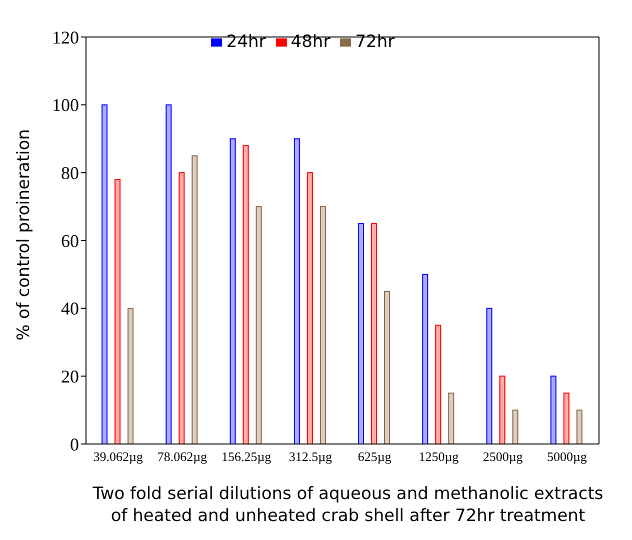  What do you see at coordinates (246, 456) in the screenshot?
I see `x-tick-label: 156.25µg` at bounding box center [246, 456].